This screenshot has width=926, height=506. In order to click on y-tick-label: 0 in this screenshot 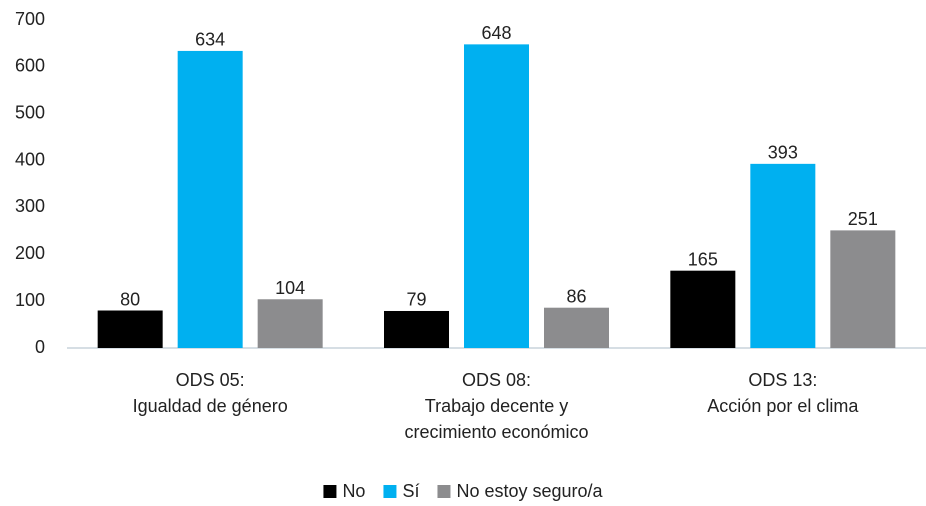, I will do `click(40, 347)`.